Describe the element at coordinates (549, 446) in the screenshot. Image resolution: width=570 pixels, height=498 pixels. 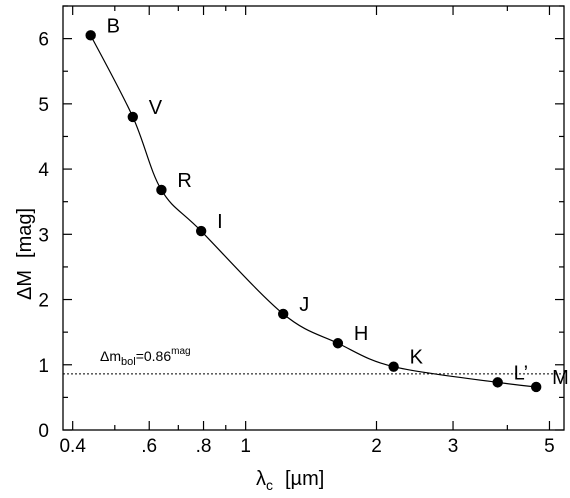
I see `x-tick-label: 5` at that location.